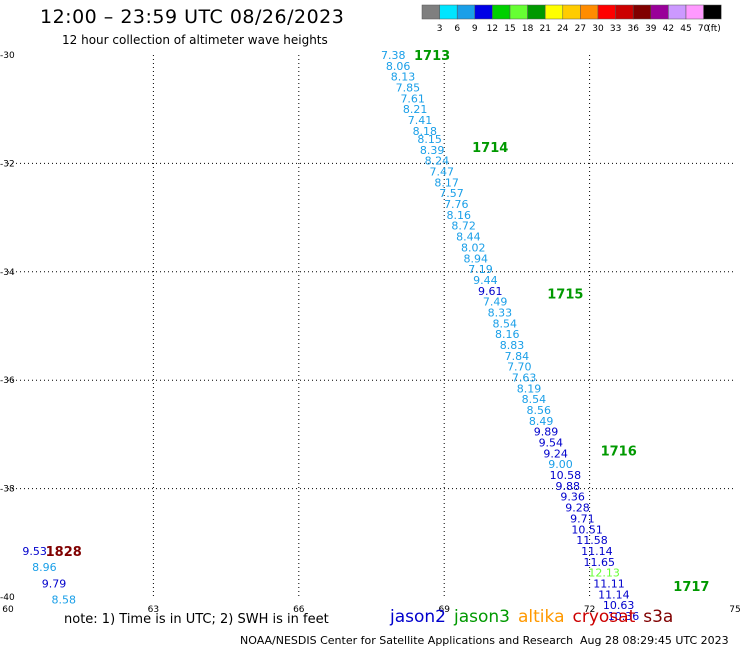 This screenshot has width=740, height=650. I want to click on wave-height-label: 10.58, so click(566, 475).